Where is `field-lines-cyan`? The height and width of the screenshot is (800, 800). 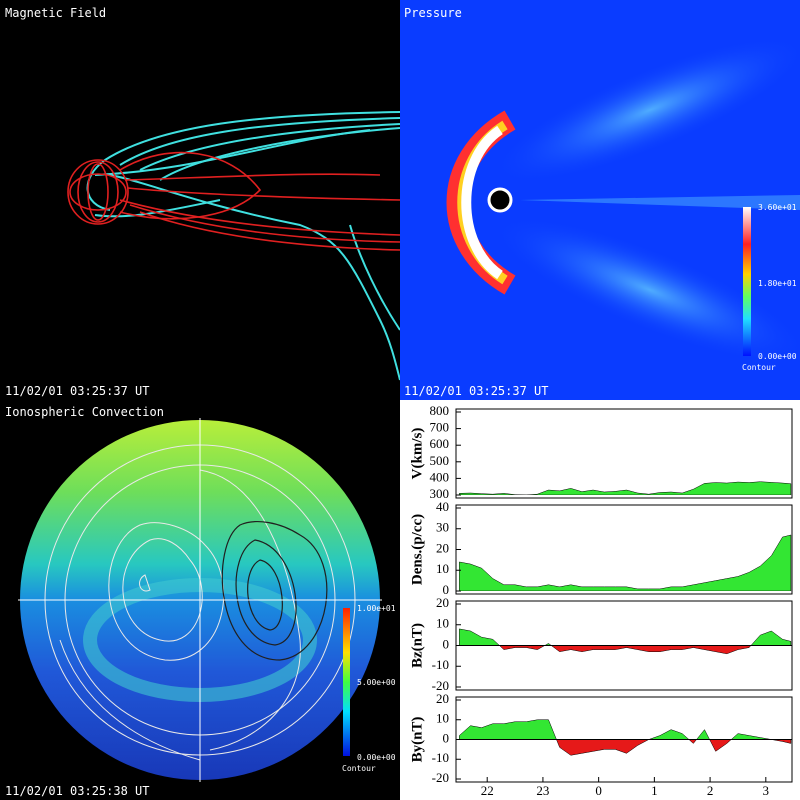
field-lines-cyan is located at coordinates (243, 246).